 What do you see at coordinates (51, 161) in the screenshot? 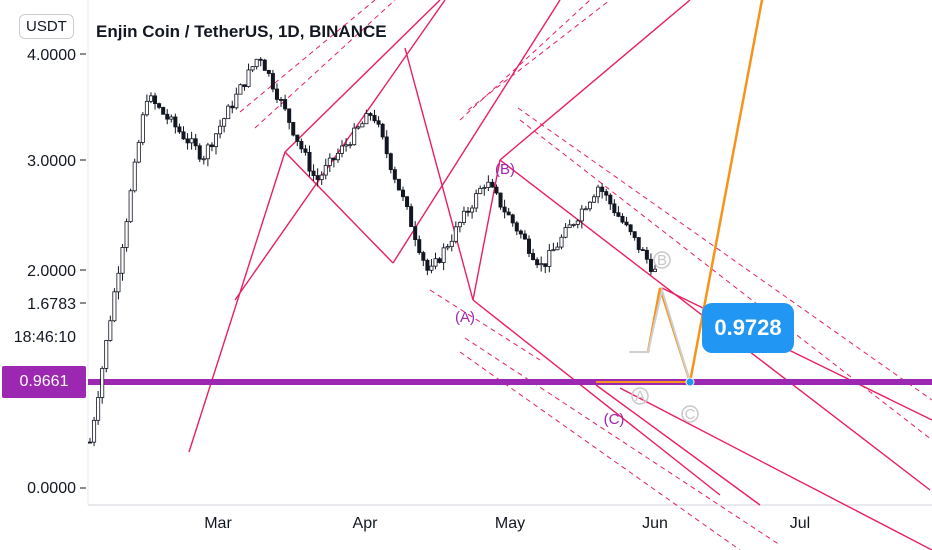
I see `y-tick-3: 3.0000` at bounding box center [51, 161].